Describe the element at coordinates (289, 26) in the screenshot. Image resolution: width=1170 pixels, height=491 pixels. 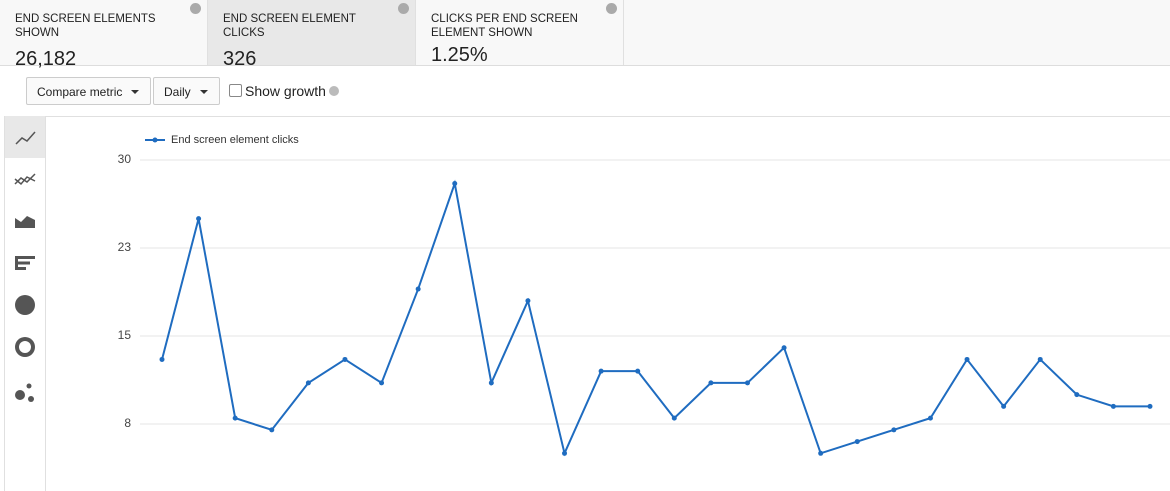
I see `metric-title: END SCREEN ELEMENT CLICKS` at that location.